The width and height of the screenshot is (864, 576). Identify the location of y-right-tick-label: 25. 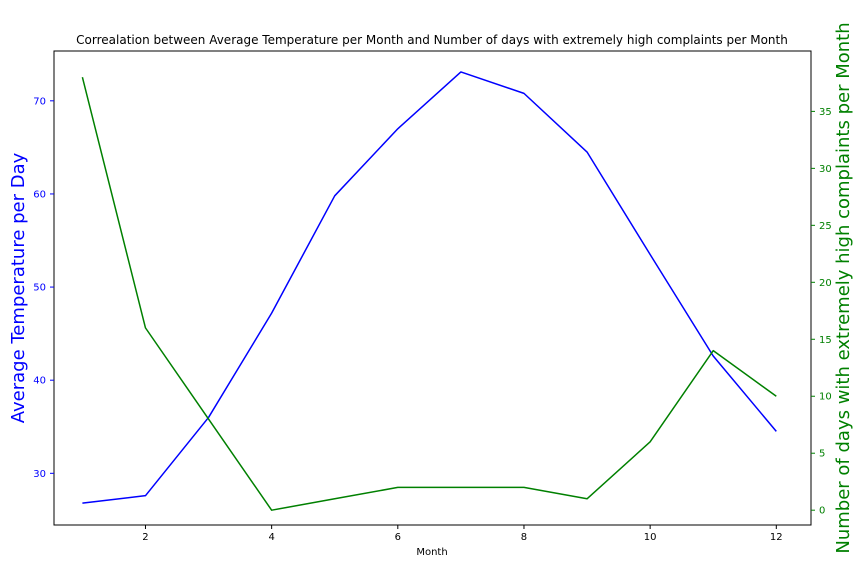
(825, 226).